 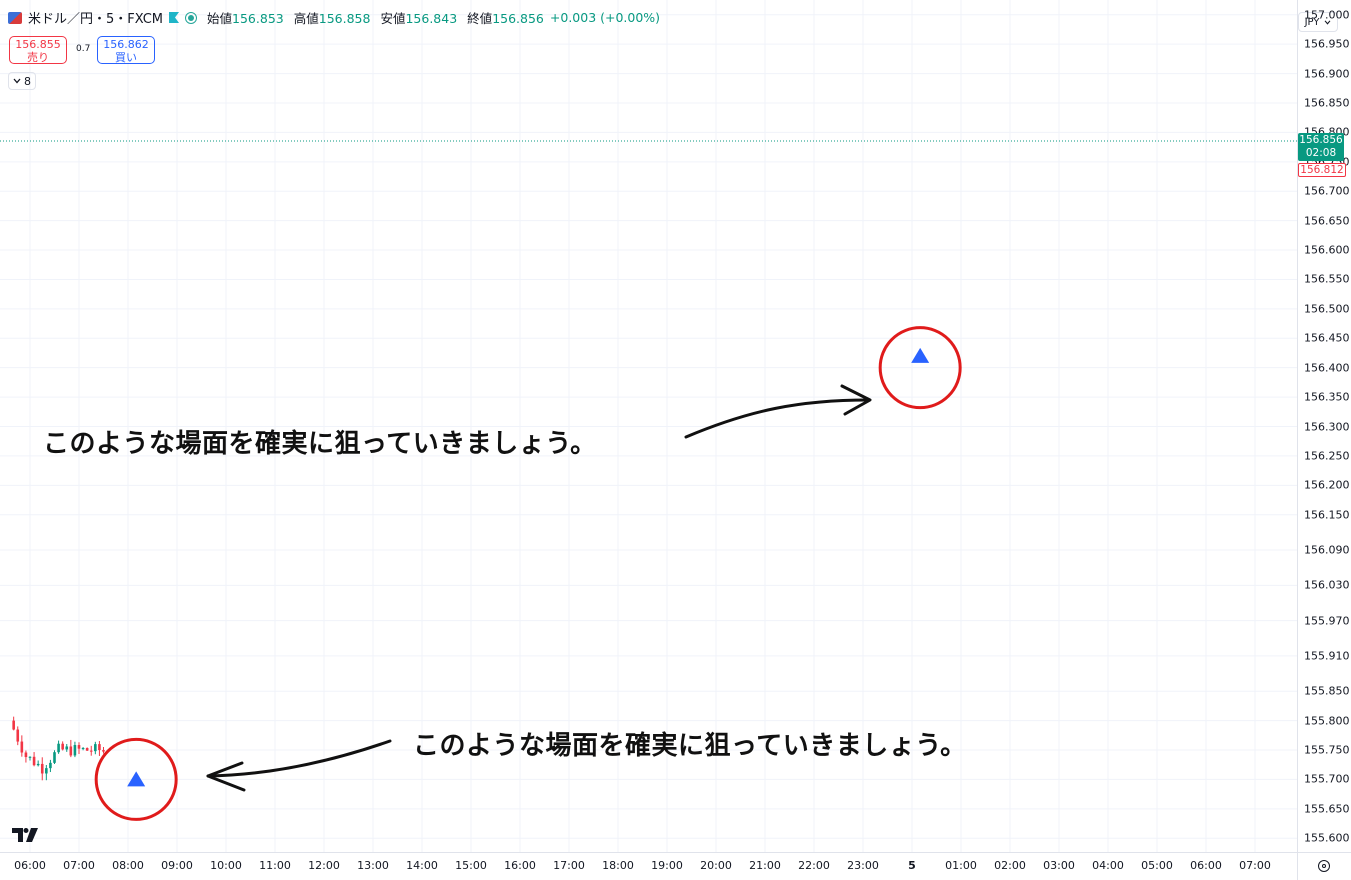 I want to click on open-value: 156.853, so click(x=258, y=18).